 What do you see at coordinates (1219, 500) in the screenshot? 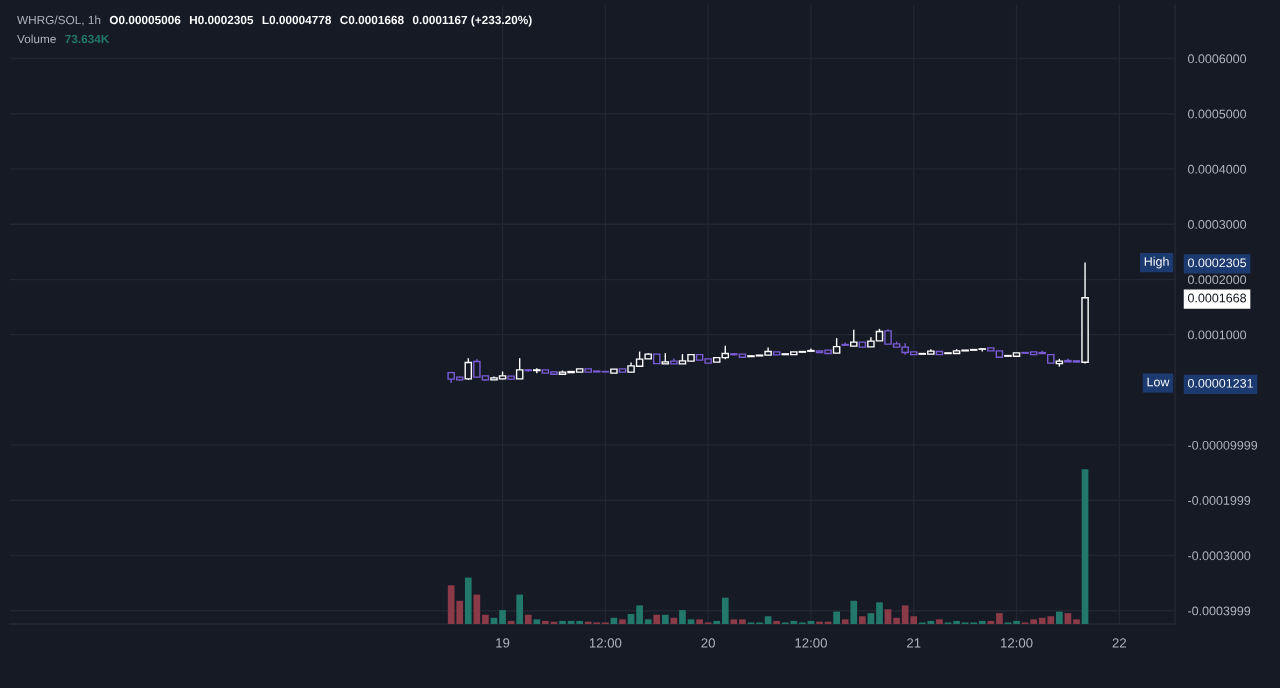
I see `y-tick-label: -0.0001999` at bounding box center [1219, 500].